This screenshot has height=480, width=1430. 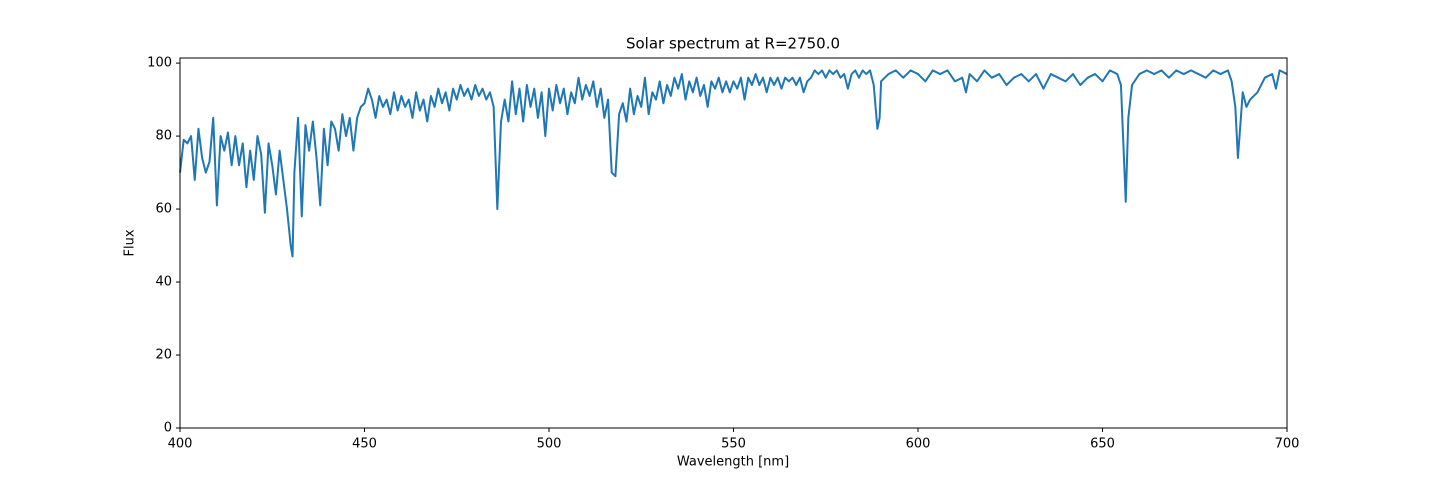 What do you see at coordinates (918, 444) in the screenshot?
I see `x-tick-label: 600` at bounding box center [918, 444].